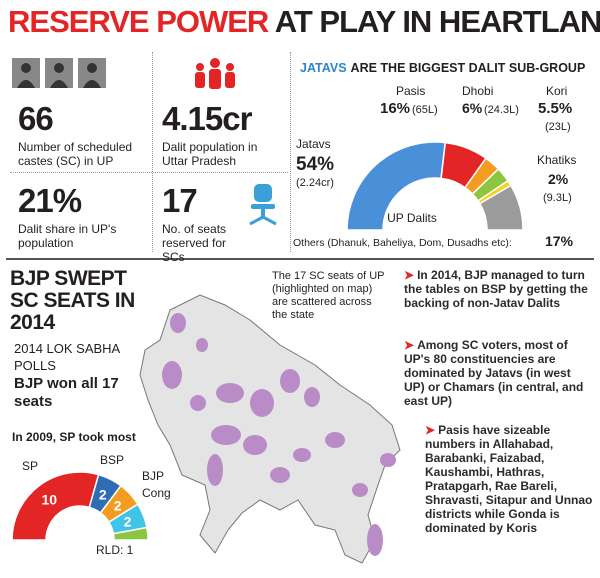 This screenshot has width=600, height=578. I want to click on value-label: RLD: 1, so click(115, 550).